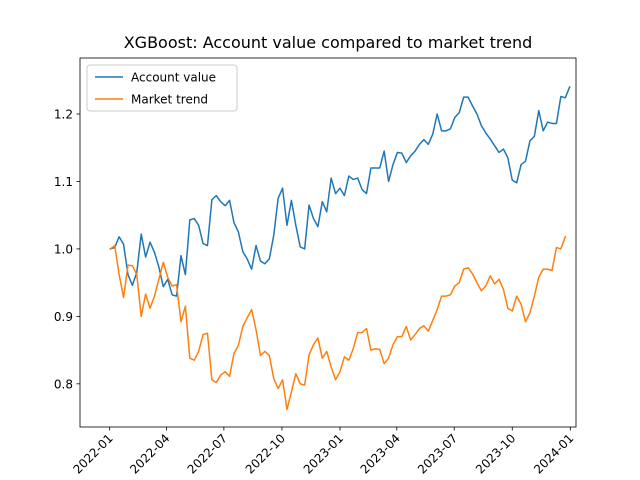 This screenshot has height=480, width=640. What do you see at coordinates (63, 182) in the screenshot?
I see `y-tick-label: 1.1` at bounding box center [63, 182].